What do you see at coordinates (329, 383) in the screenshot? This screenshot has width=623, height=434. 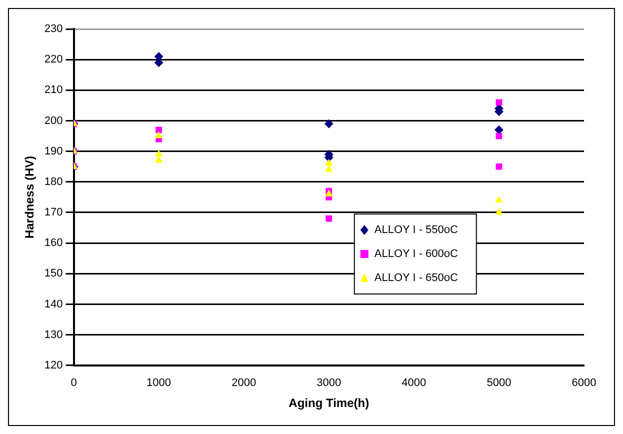 I see `x-tick-label: 3000` at bounding box center [329, 383].